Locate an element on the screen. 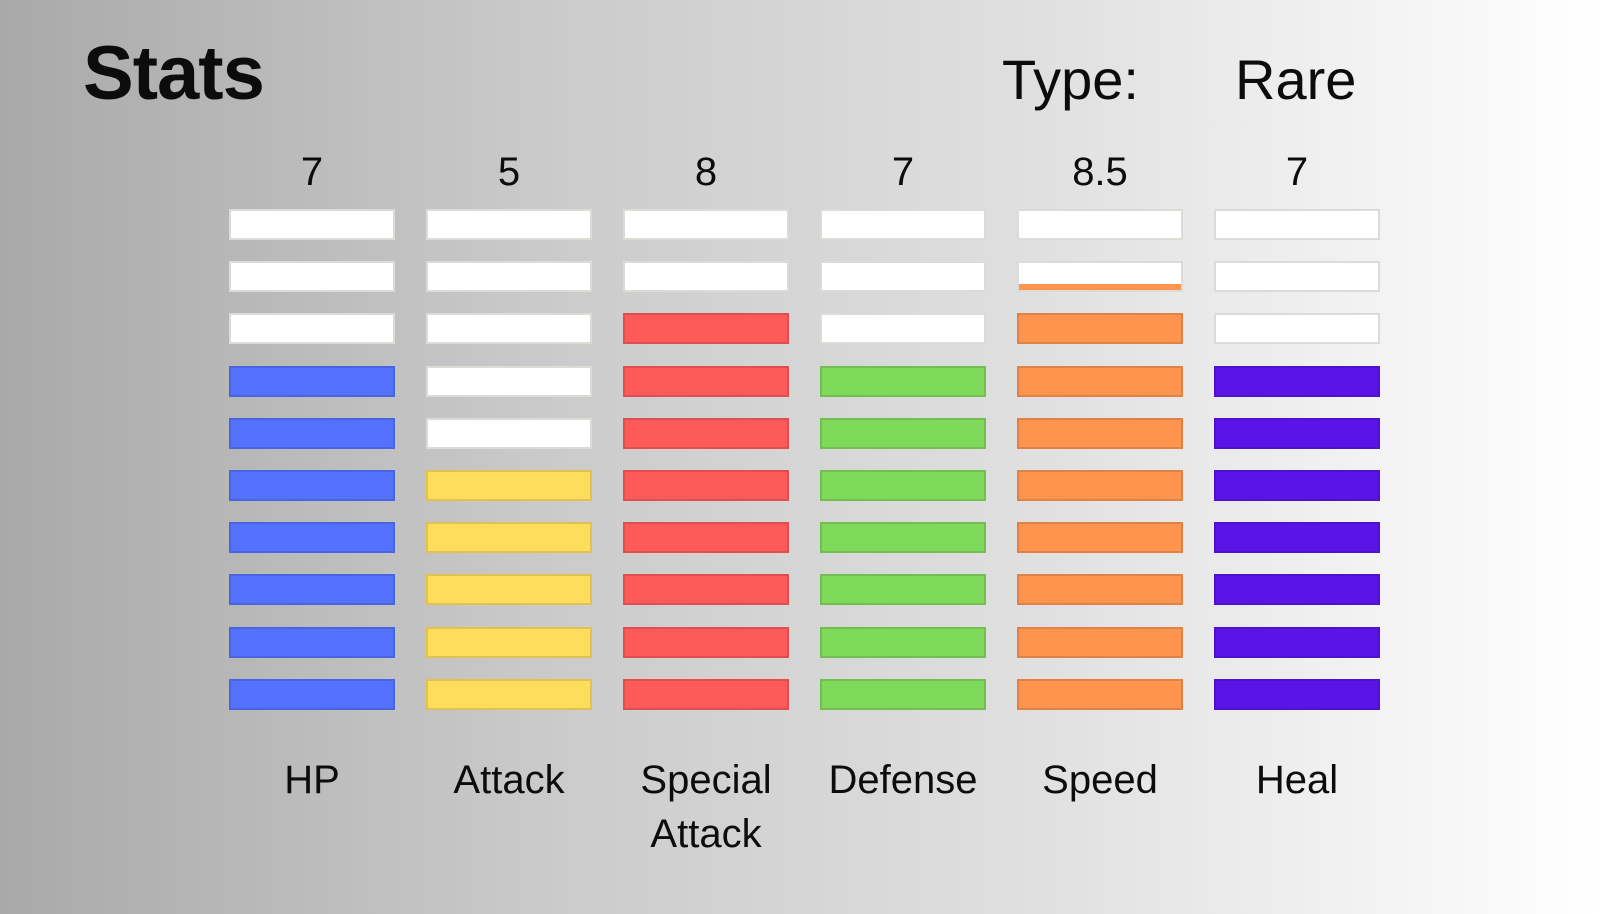 This screenshot has height=914, width=1600. stat-bar-partial-fill is located at coordinates (1100, 287).